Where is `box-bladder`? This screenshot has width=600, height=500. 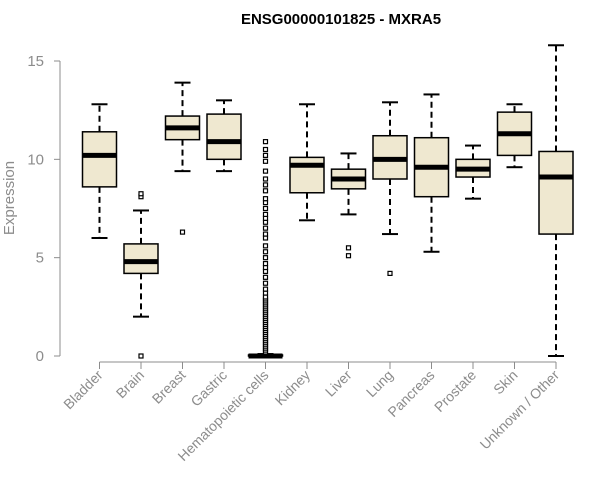
box-bladder is located at coordinates (99, 171).